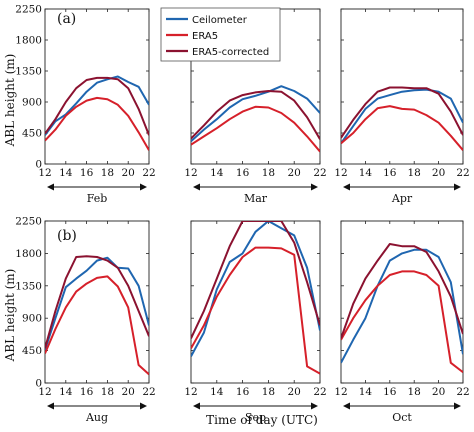  Describe the element at coordinates (230, 52) in the screenshot. I see `legend-label-era5-corrected: ERA5-corrected` at that location.